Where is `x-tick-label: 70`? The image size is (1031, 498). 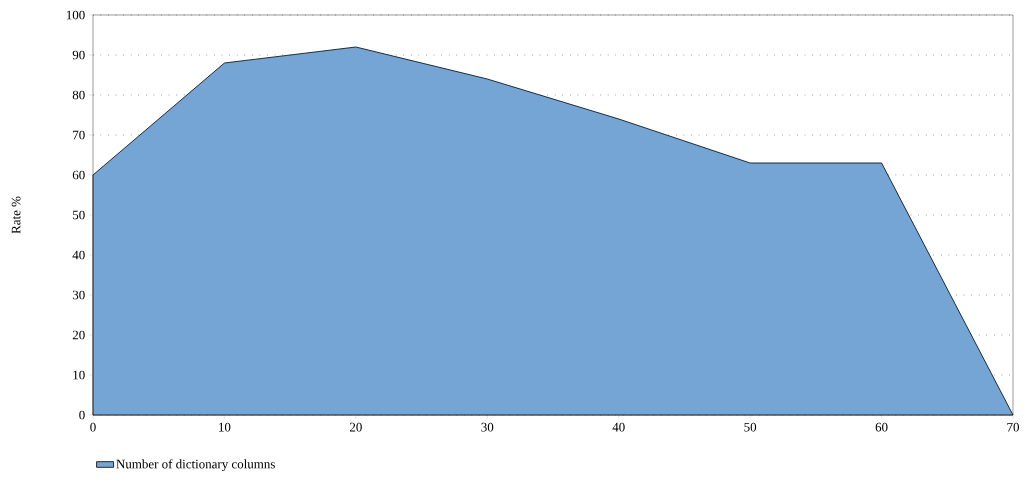 x-tick-label: 70 is located at coordinates (1013, 427).